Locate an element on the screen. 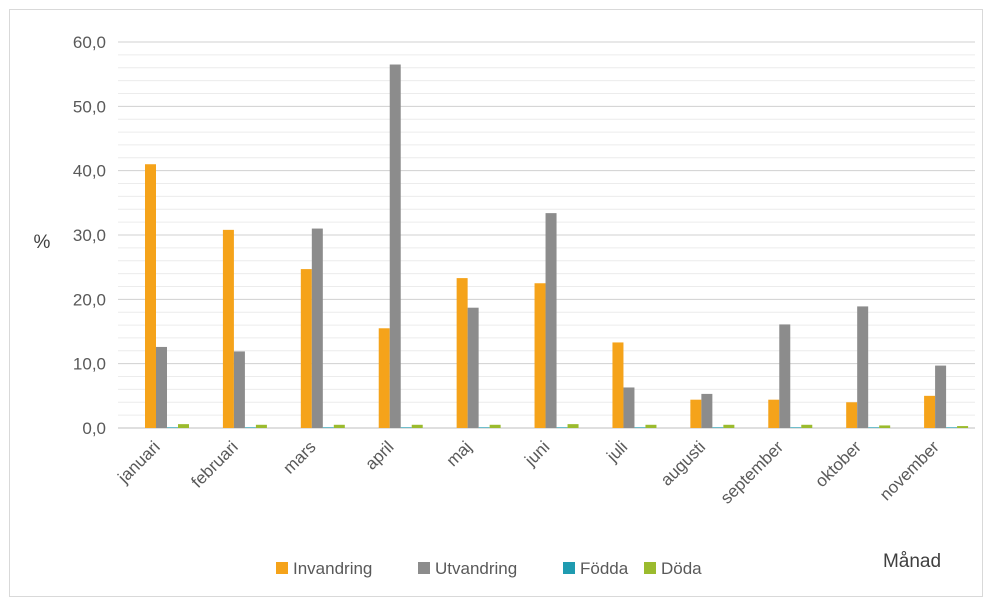 This screenshot has height=605, width=992. y-tick-label: 30,0 is located at coordinates (89, 235).